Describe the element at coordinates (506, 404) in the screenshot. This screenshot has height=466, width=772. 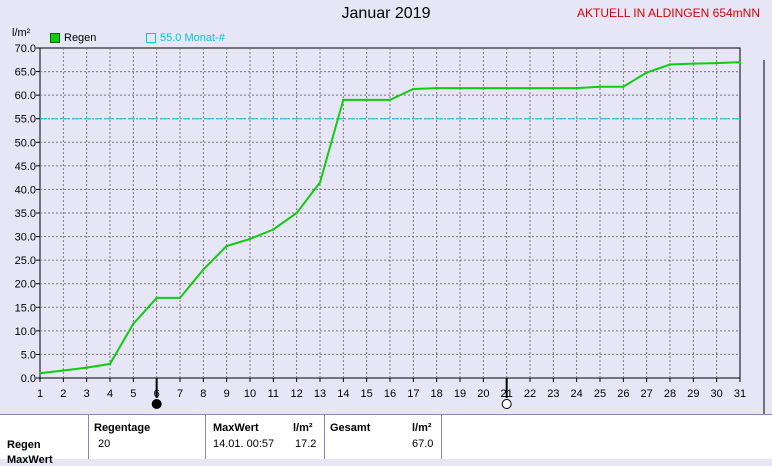
I see `full-moon-icon` at that location.